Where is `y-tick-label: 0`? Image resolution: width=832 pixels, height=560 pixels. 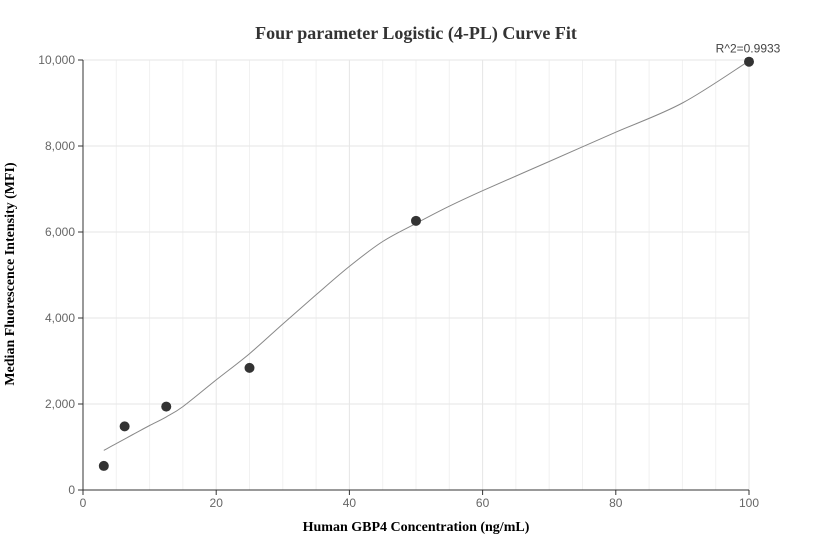 y-tick-label: 0 is located at coordinates (71, 490).